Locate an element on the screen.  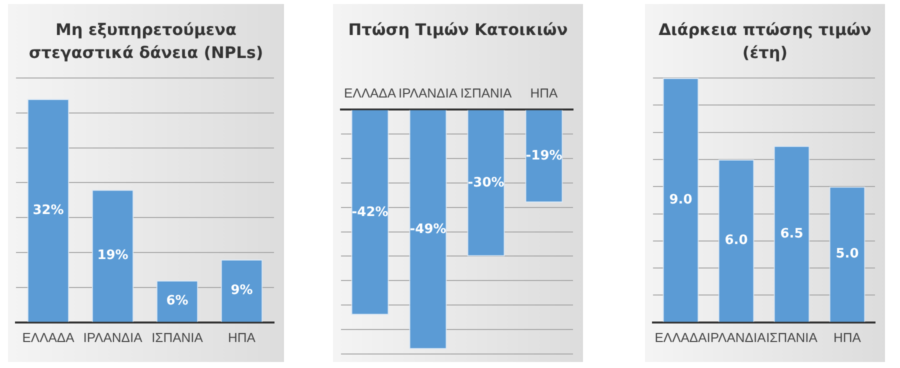
data-label: -42% is located at coordinates (370, 212).